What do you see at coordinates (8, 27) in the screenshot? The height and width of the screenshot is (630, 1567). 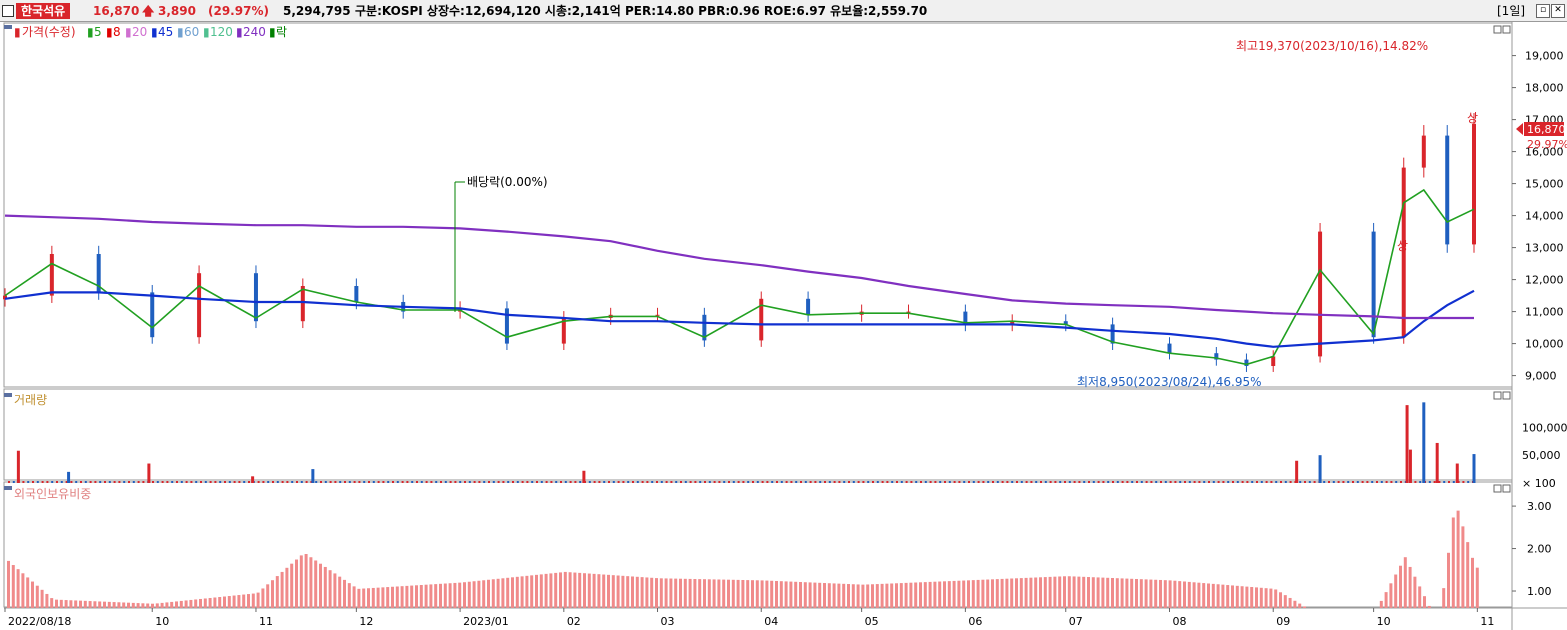 I see `legend-marker-icon` at bounding box center [8, 27].